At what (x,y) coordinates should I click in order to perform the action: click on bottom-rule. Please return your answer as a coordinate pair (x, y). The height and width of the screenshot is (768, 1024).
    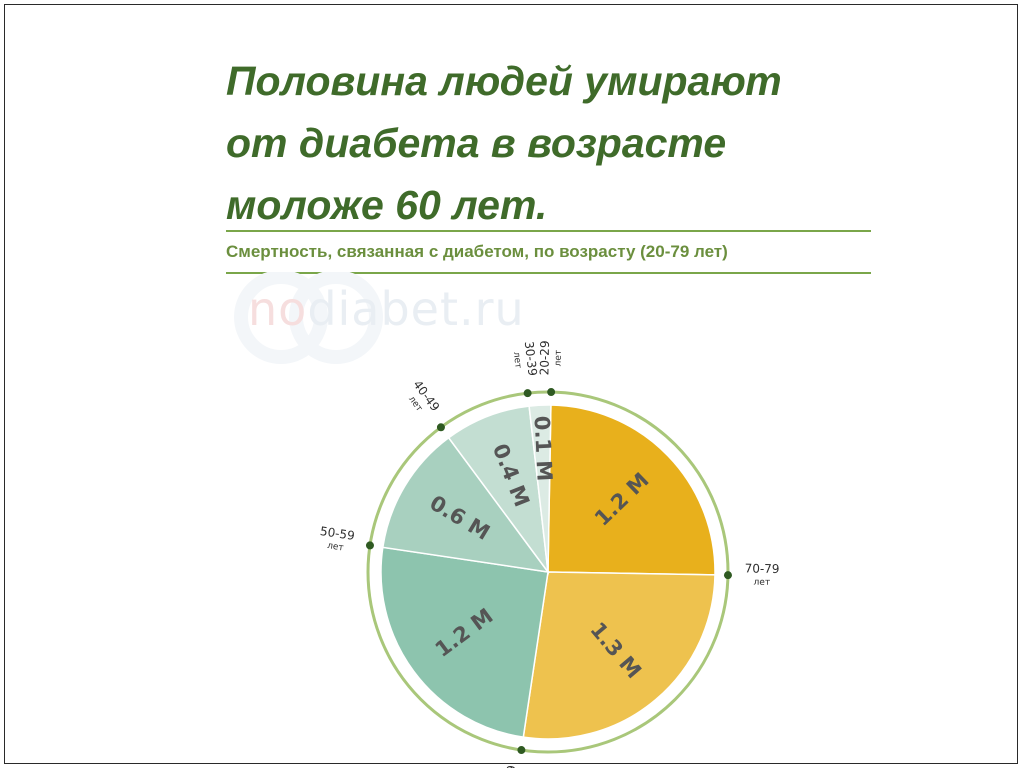
    Looking at the image, I should click on (548, 273).